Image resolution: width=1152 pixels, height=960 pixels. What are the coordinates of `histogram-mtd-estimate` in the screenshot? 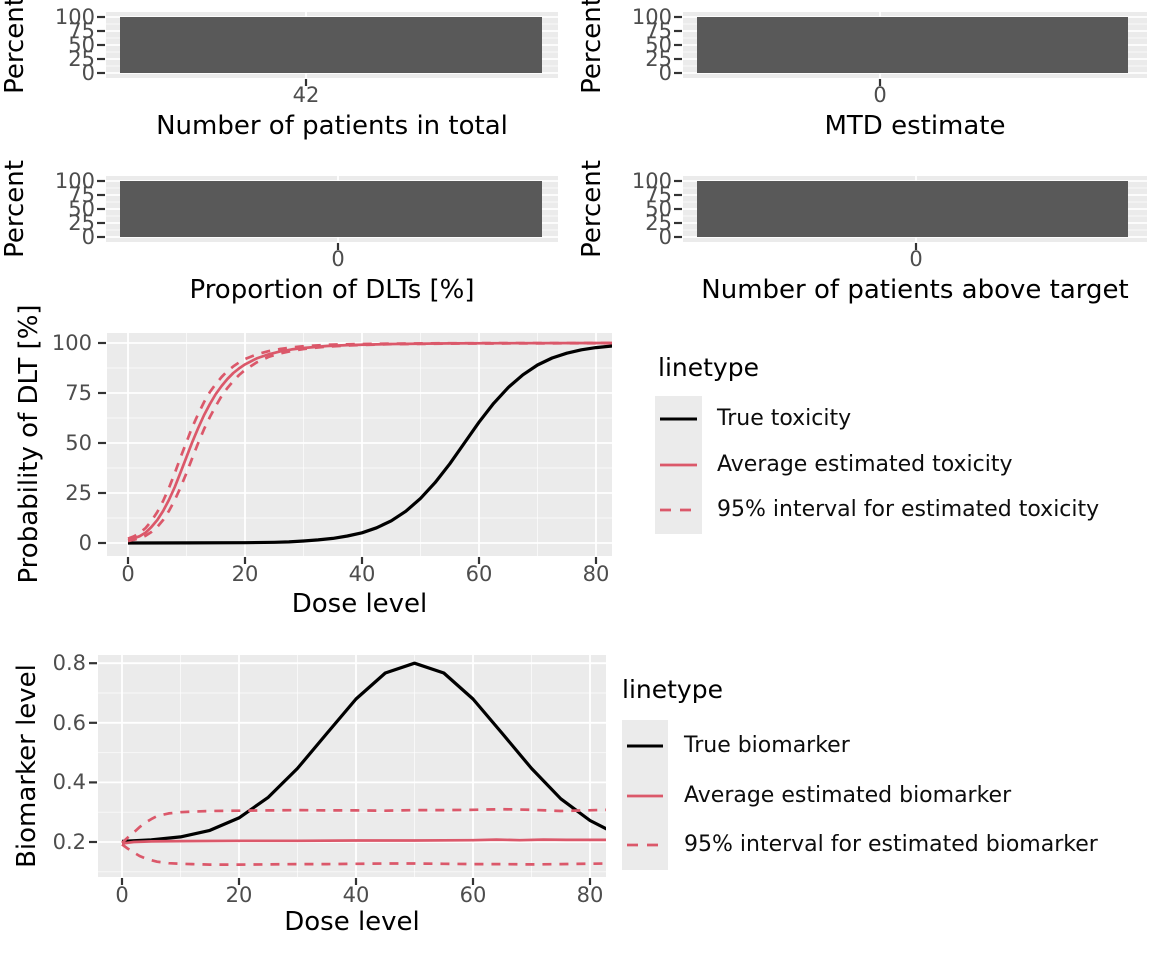 It's located at (909, 51).